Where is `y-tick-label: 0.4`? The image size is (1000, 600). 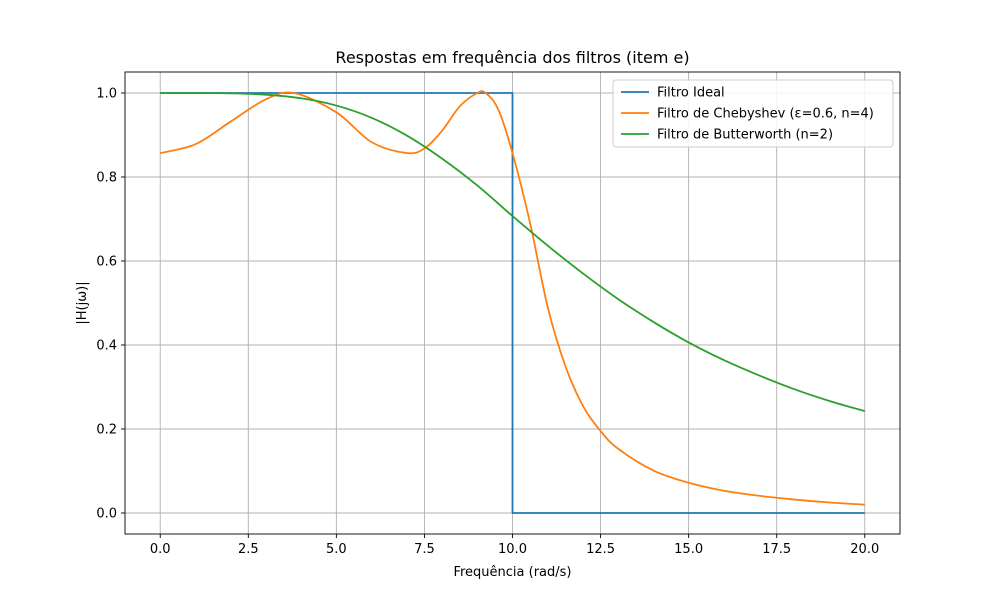
y-tick-label: 0.4 is located at coordinates (106, 346).